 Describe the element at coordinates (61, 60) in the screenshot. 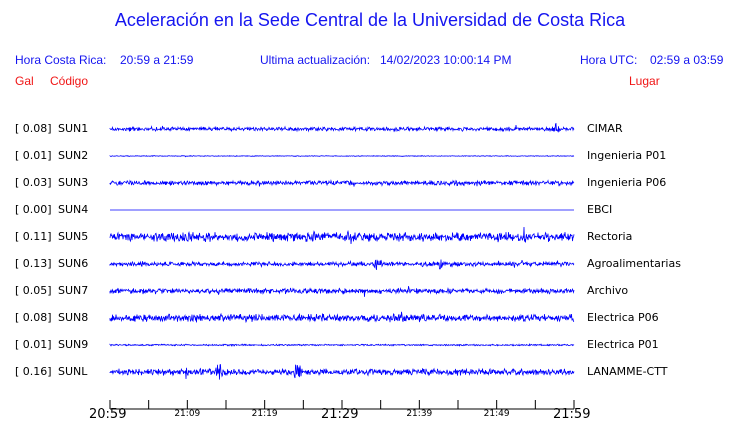

I see `hora-cr-label: Hora Costa Rica:` at that location.